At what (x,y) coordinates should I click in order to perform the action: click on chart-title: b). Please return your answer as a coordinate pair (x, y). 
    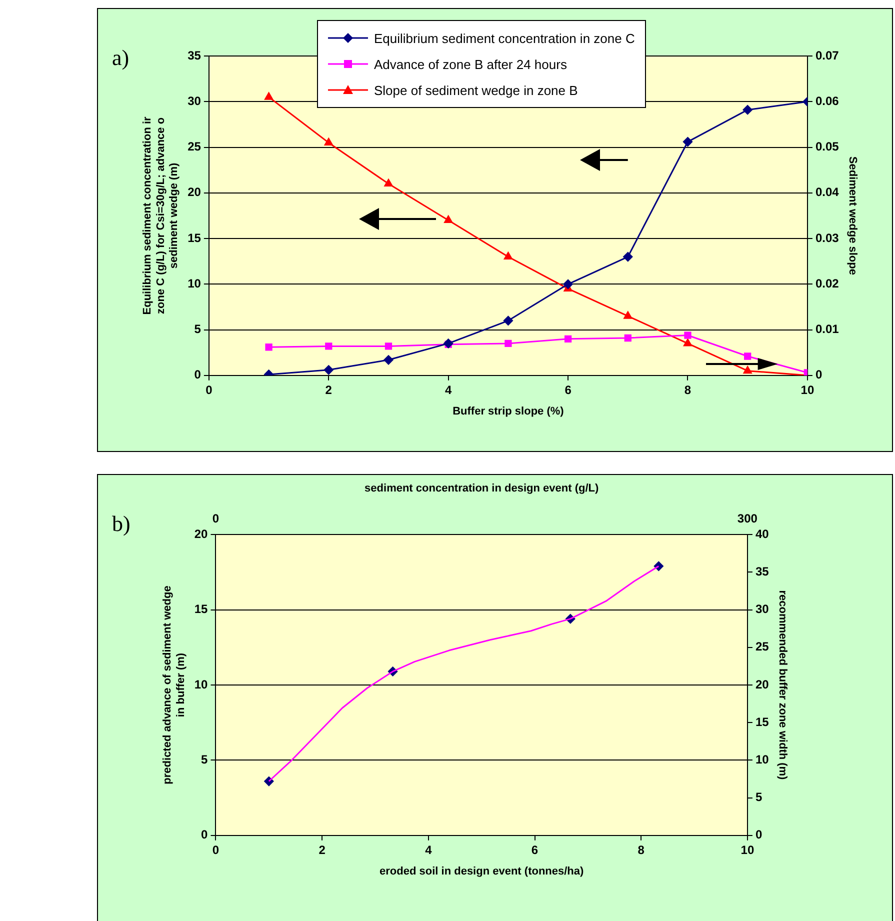
    Looking at the image, I should click on (121, 523).